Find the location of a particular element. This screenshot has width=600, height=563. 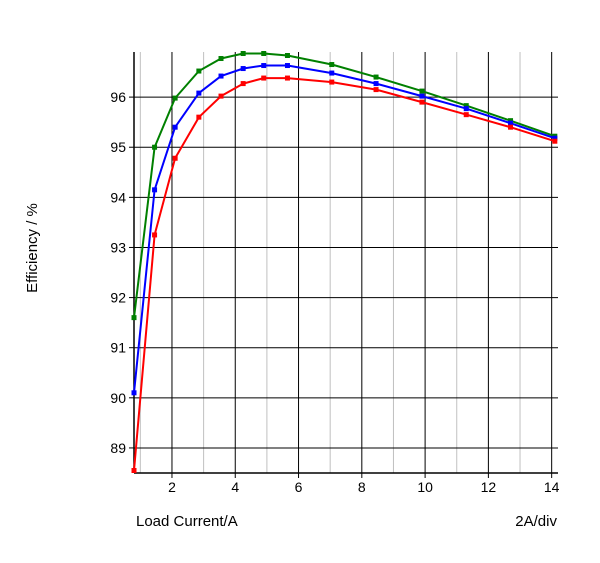

y-tick-label: 93 is located at coordinates (118, 247).